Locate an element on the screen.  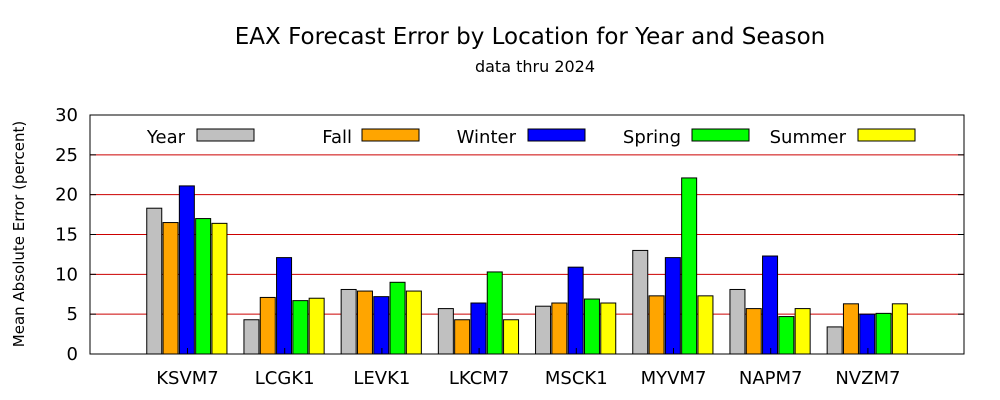
x-tick-label: LCGK1 is located at coordinates (285, 378).